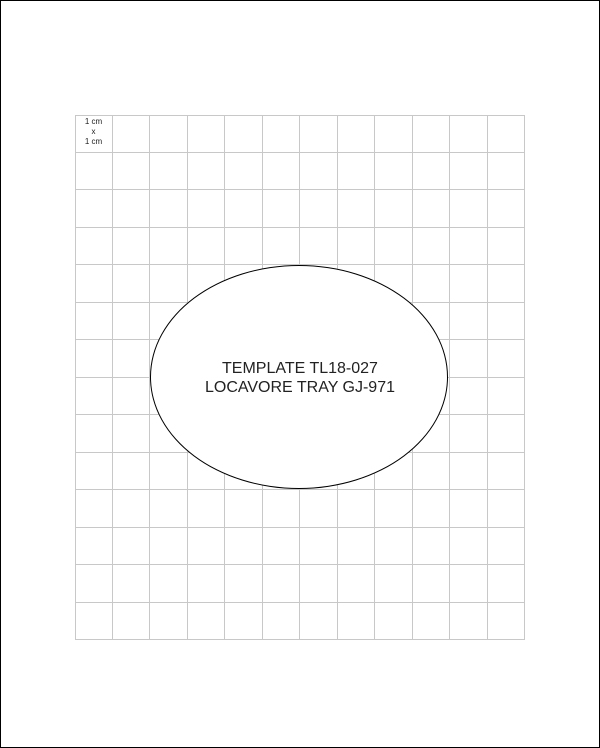 The height and width of the screenshot is (748, 600). What do you see at coordinates (93, 121) in the screenshot?
I see `scale-label-line-1: 1 cm` at bounding box center [93, 121].